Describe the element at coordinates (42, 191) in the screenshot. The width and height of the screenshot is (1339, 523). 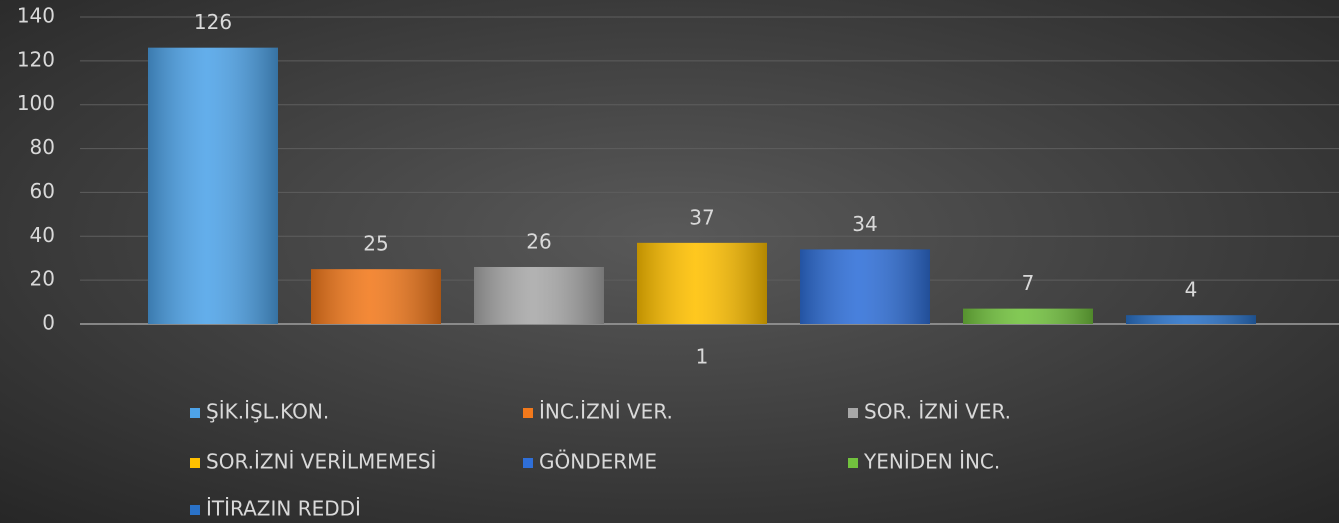
I see `y-tick-label: 60` at that location.